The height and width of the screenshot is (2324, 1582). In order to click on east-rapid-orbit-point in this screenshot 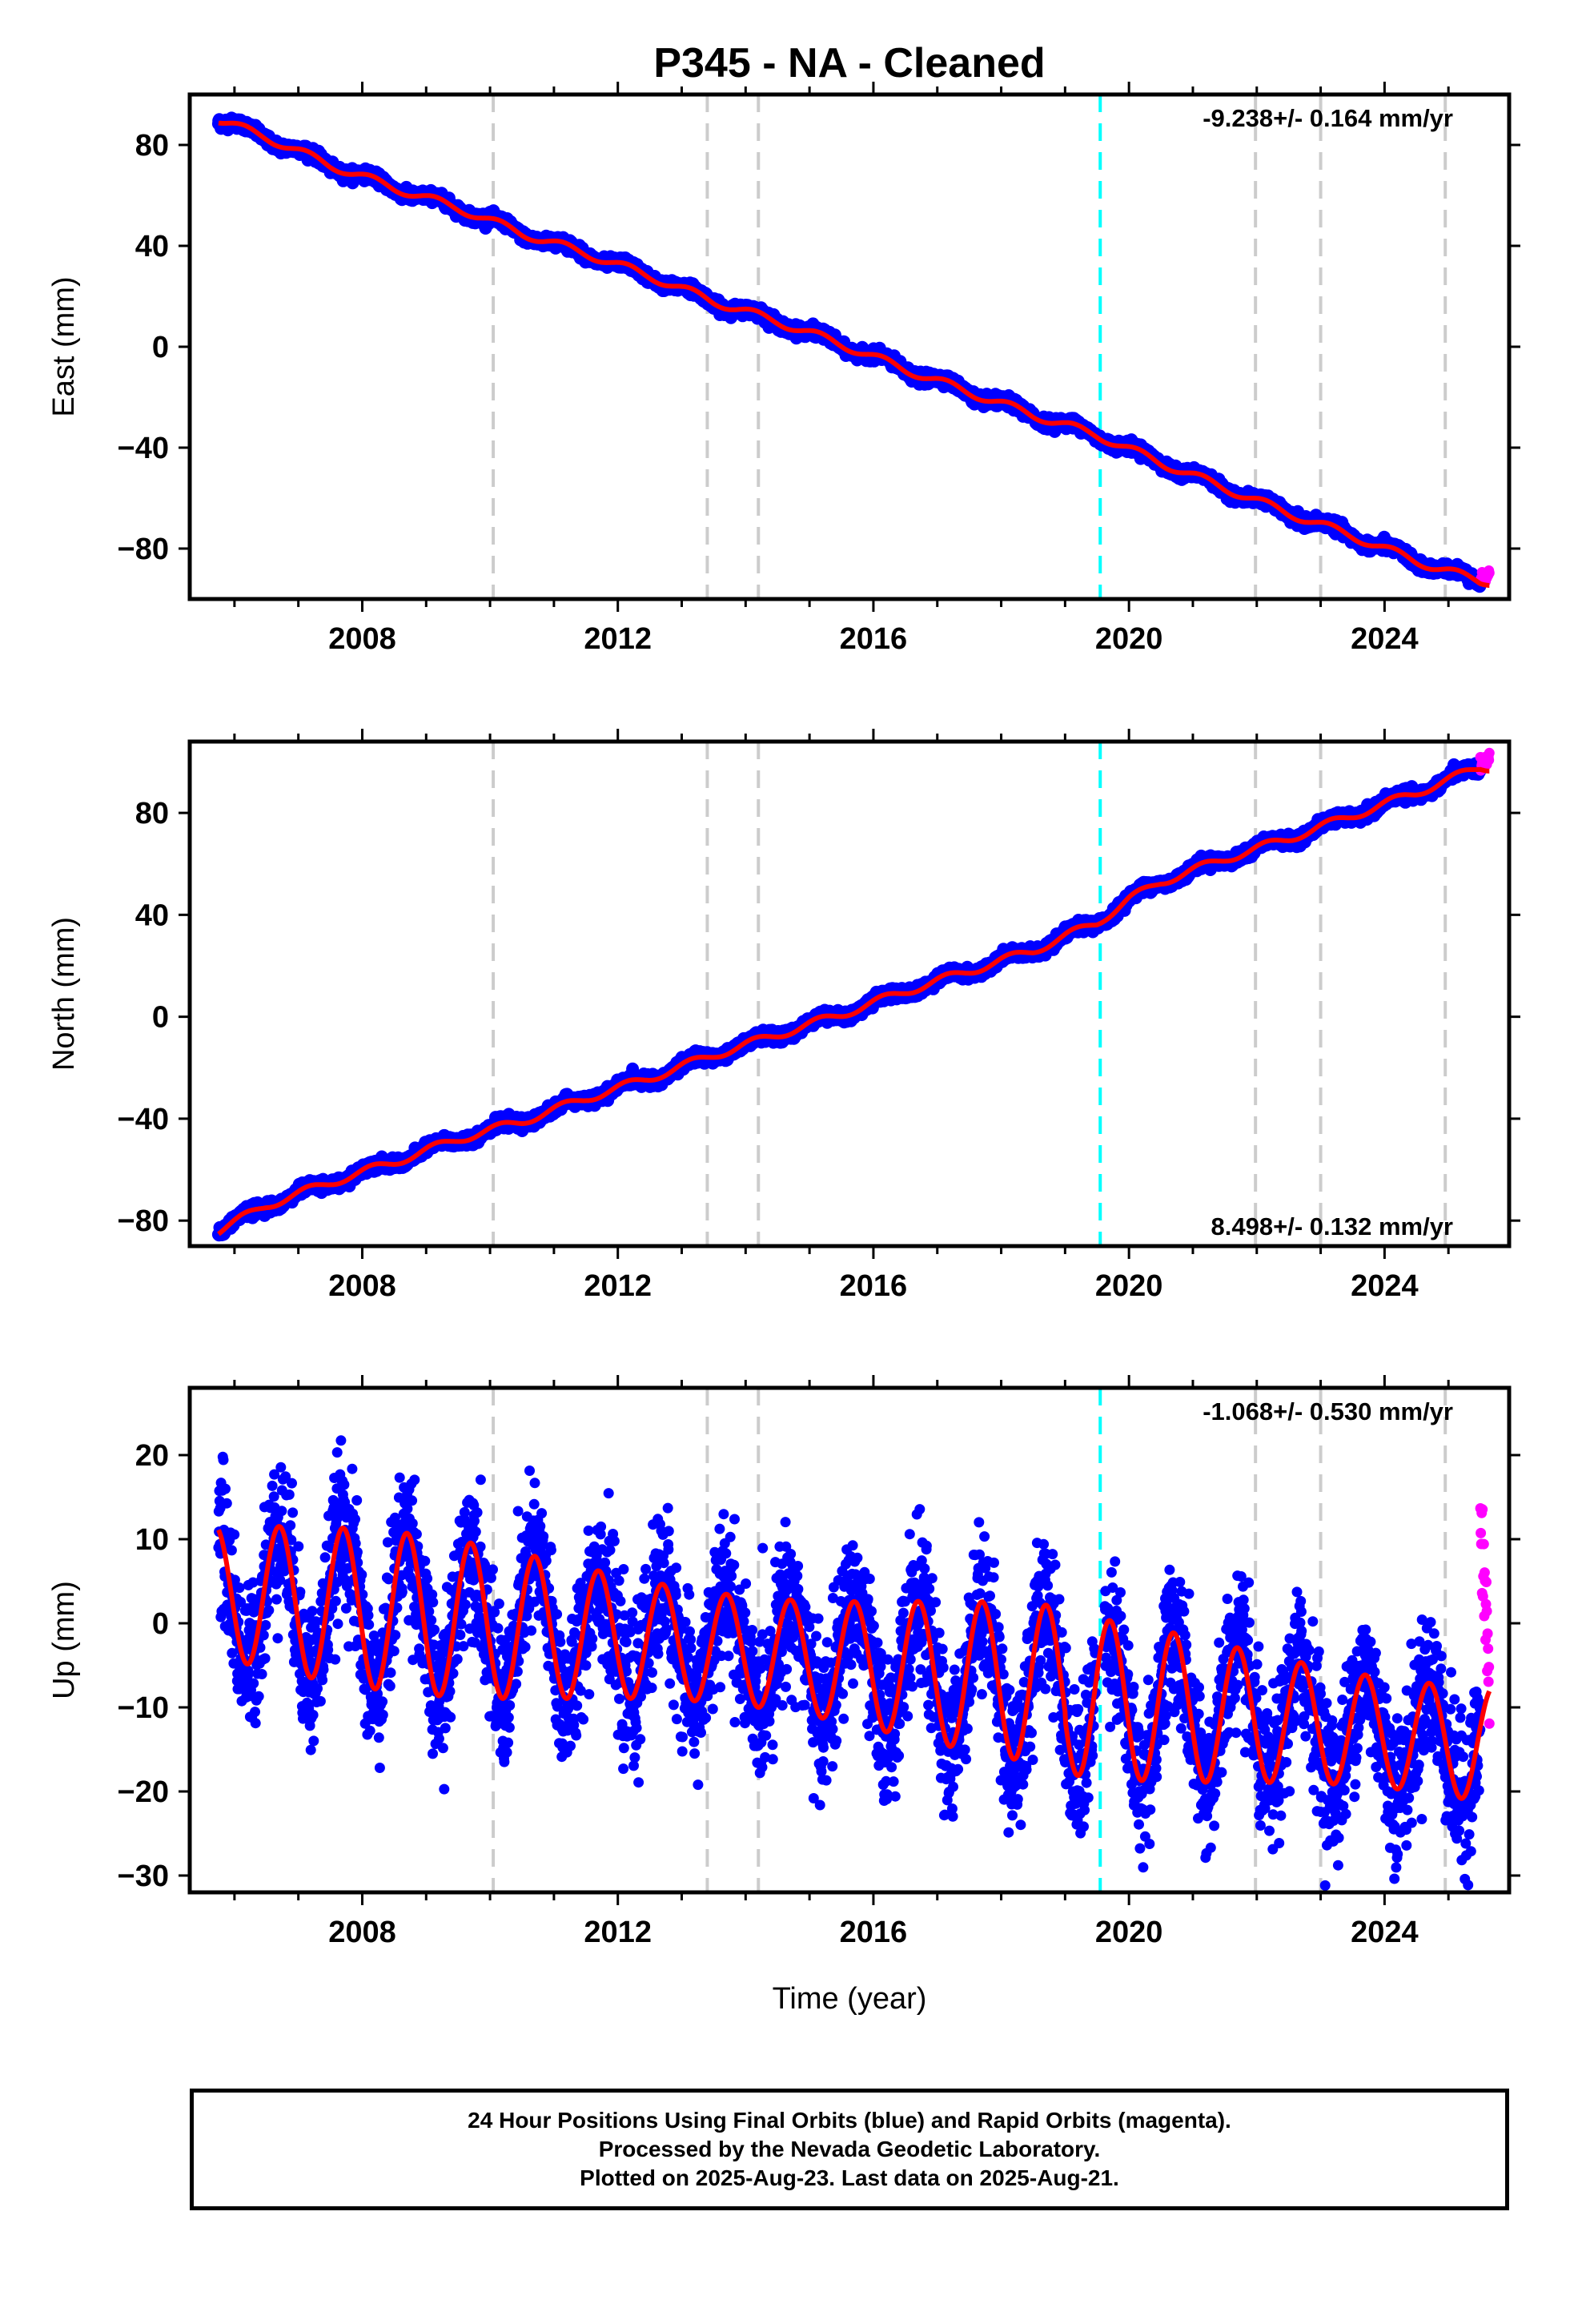, I will do `click(1490, 572)`.